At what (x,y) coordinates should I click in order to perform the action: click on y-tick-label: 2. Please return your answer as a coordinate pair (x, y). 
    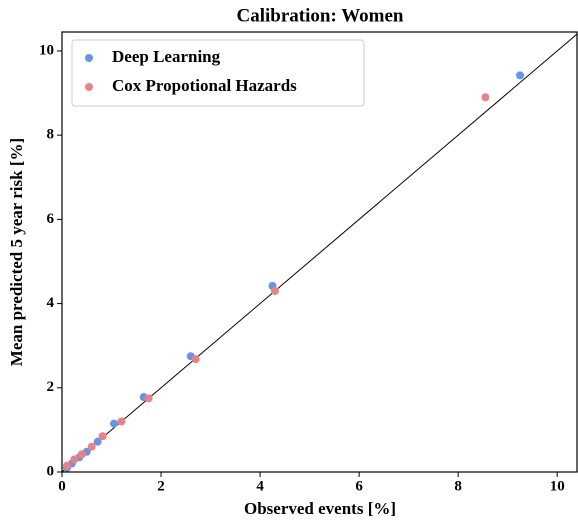
    Looking at the image, I should click on (51, 387).